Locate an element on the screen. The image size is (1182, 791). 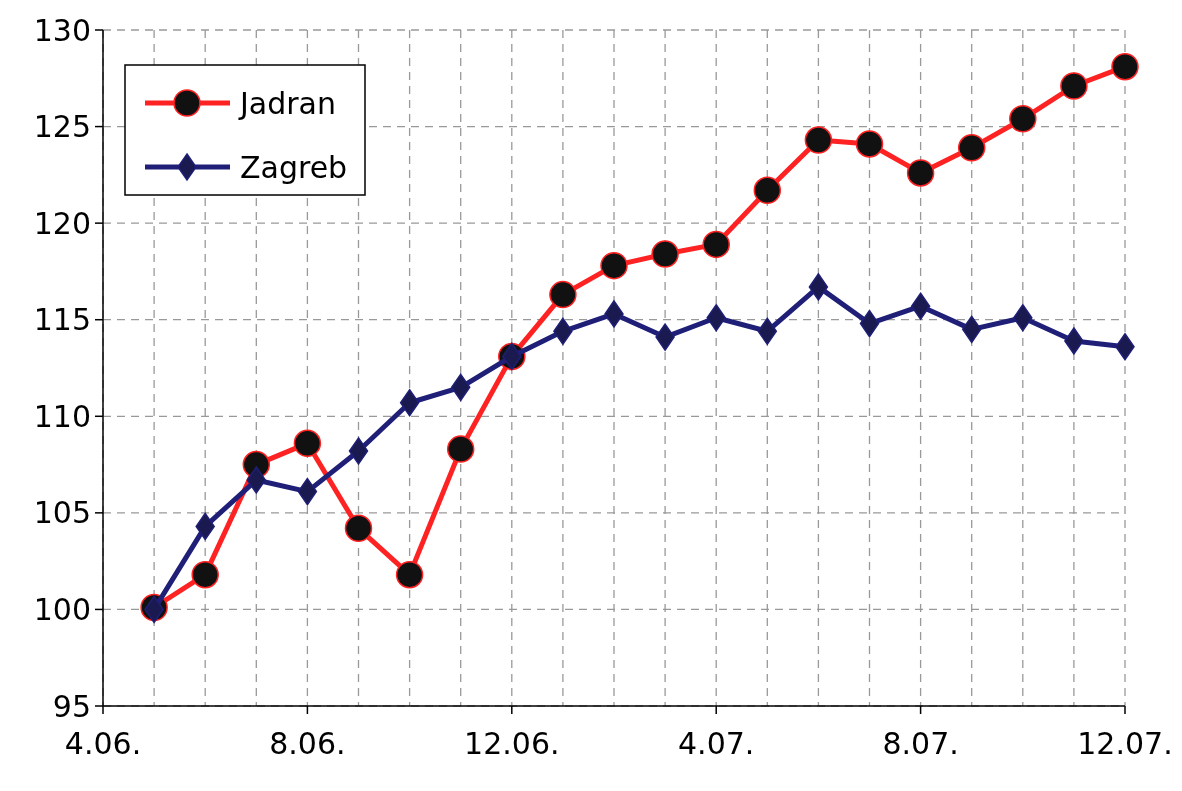
x-tick-label: 4.07. is located at coordinates (716, 743).